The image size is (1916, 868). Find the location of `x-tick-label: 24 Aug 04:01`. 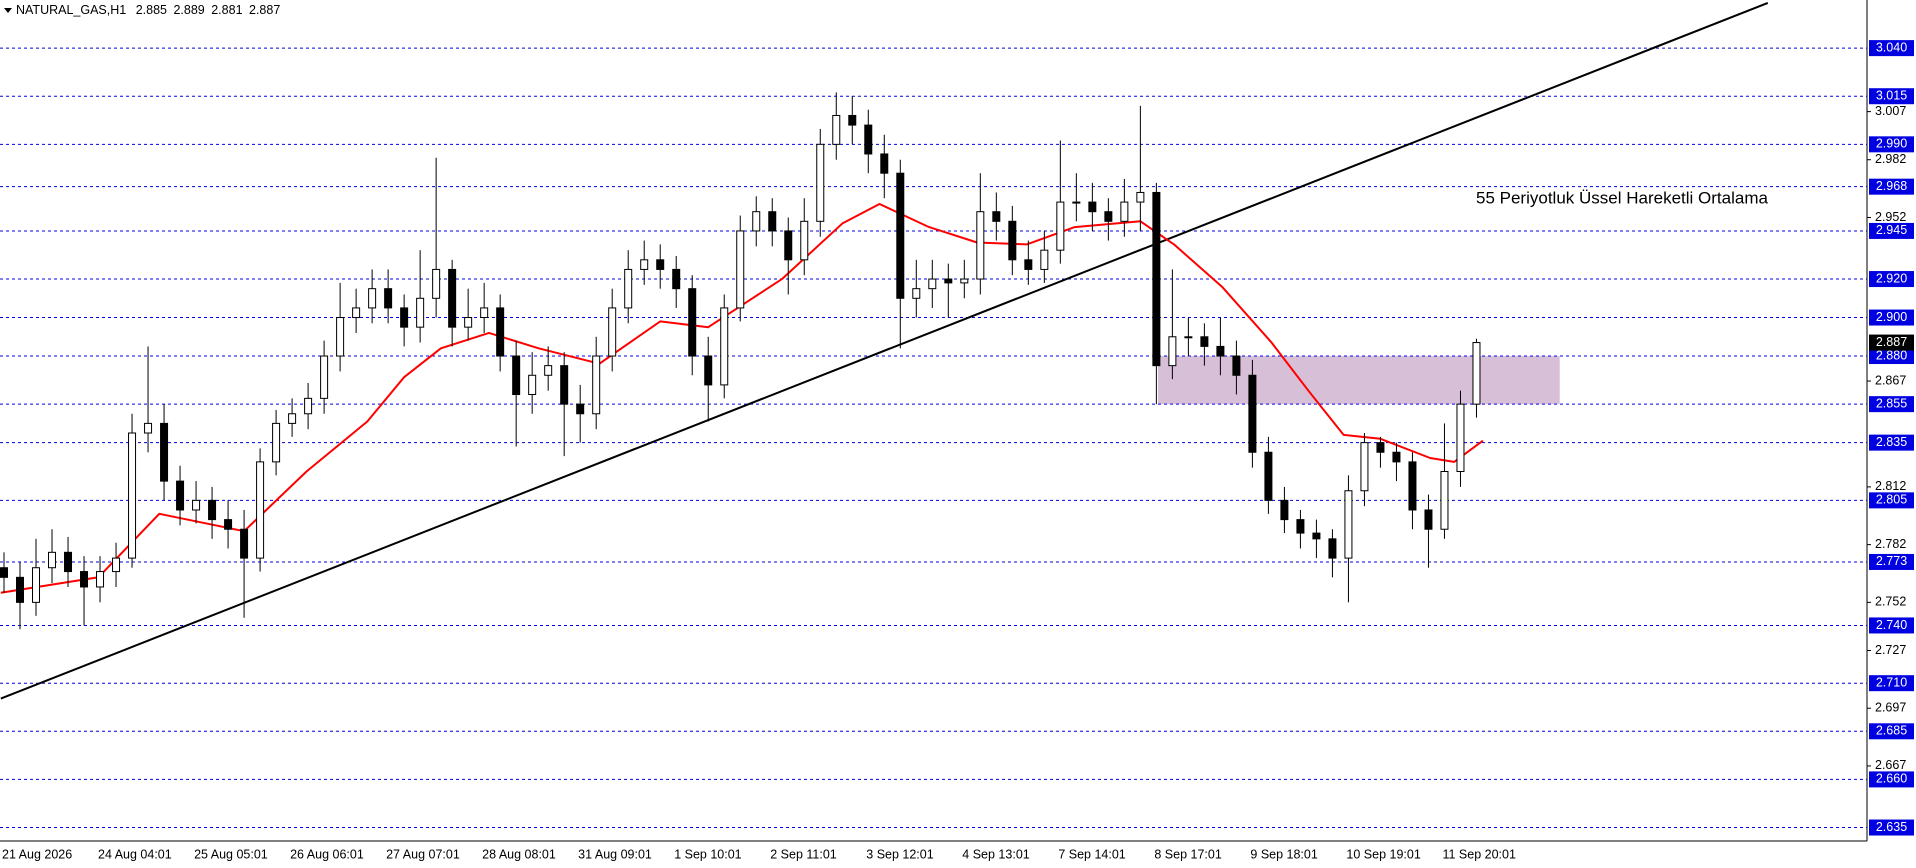

x-tick-label: 24 Aug 04:01 is located at coordinates (135, 854).